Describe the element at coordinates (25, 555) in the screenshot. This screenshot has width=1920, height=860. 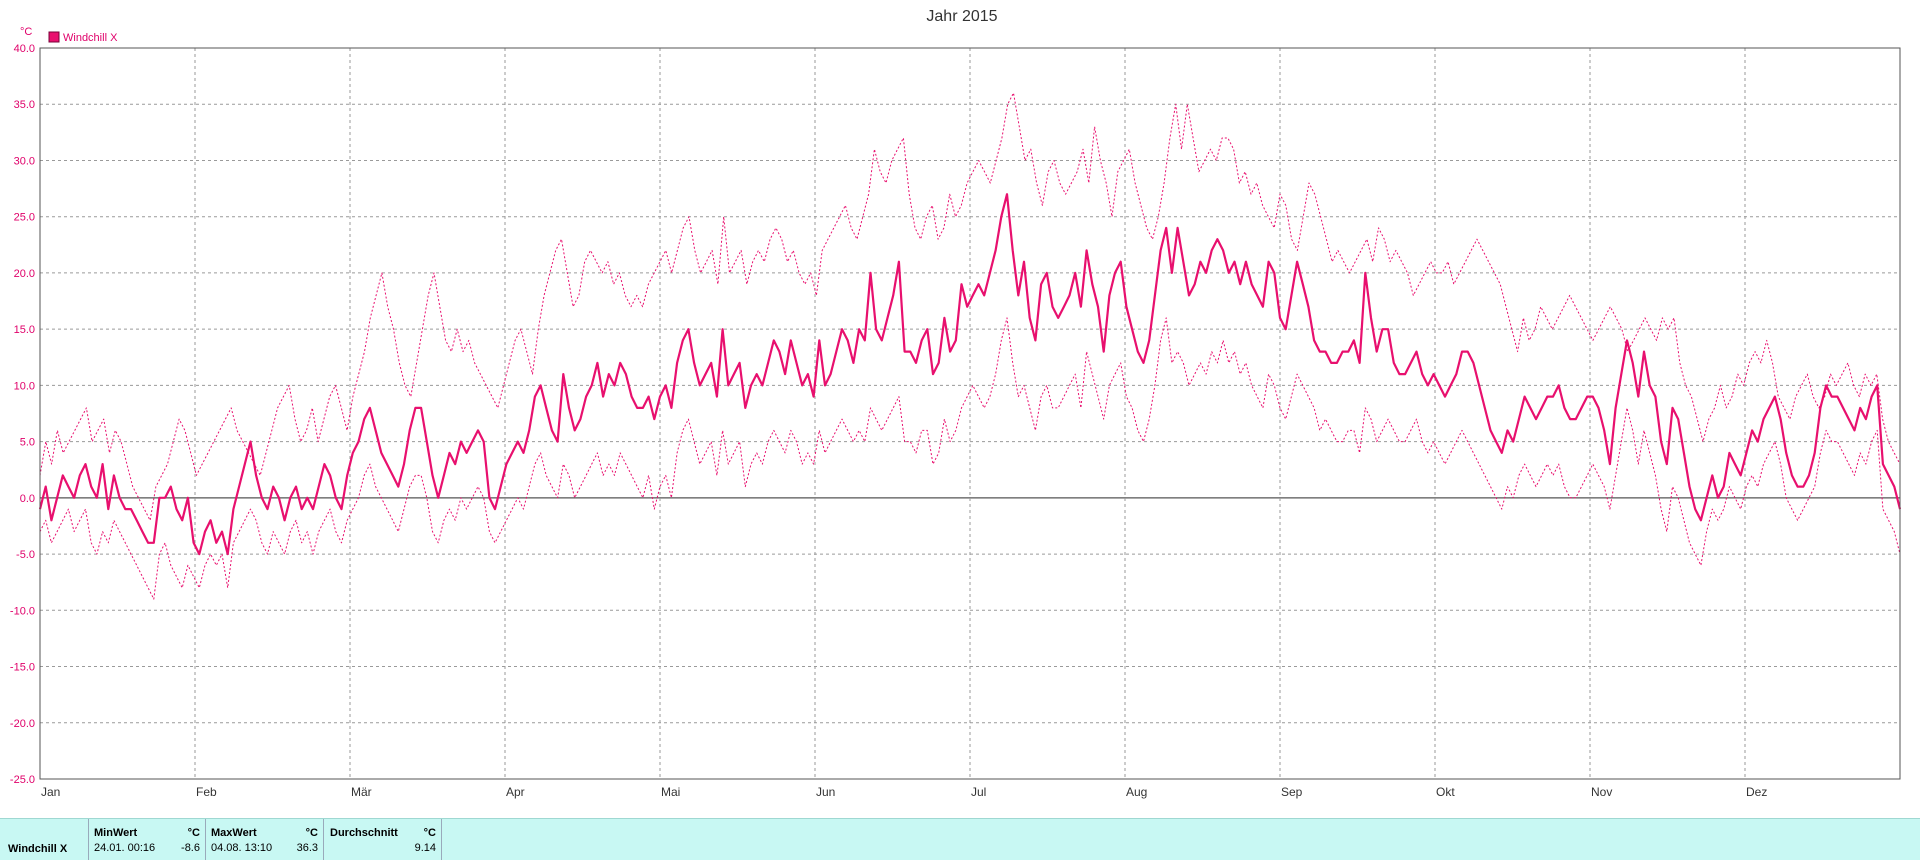
I see `y-tick-label: -5.0` at that location.